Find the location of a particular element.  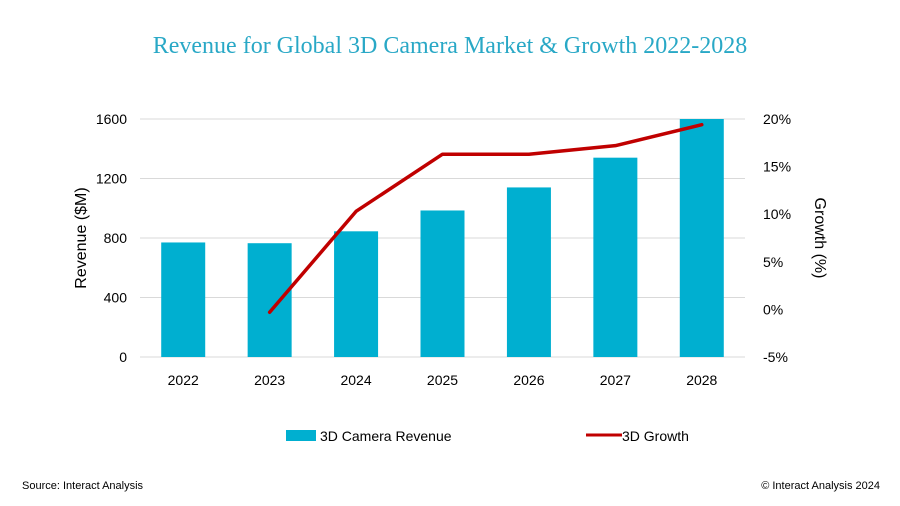

y-tick-label: 800 is located at coordinates (116, 238).